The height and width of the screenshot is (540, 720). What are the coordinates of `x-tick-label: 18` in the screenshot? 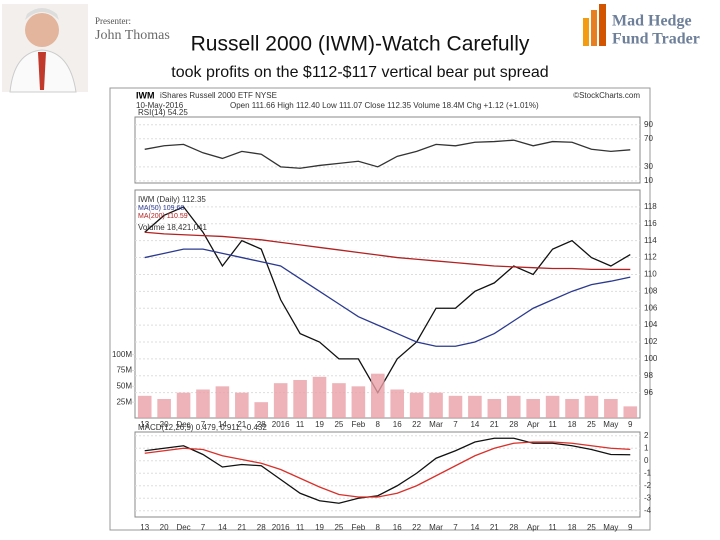 It's located at (572, 527).